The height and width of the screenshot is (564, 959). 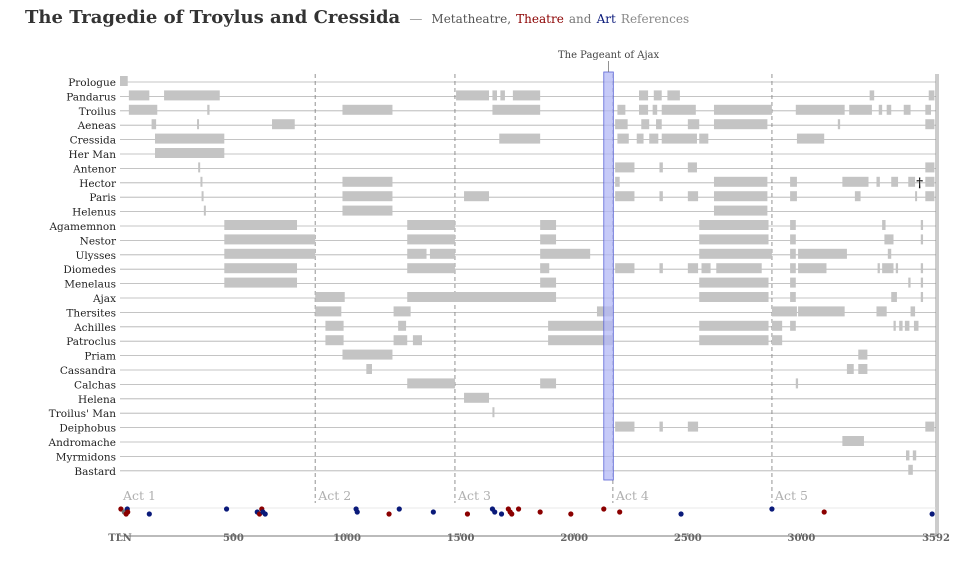 I want to click on character-label: Helenus, so click(x=94, y=213).